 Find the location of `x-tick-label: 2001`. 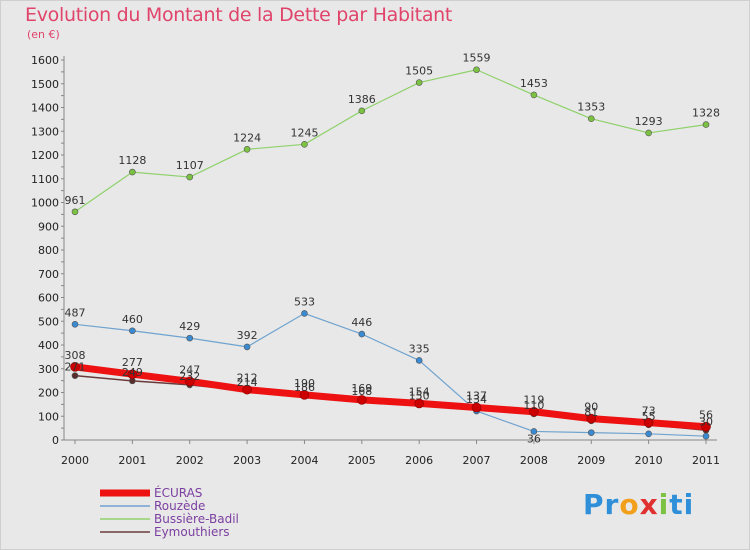

x-tick-label: 2001 is located at coordinates (132, 460).